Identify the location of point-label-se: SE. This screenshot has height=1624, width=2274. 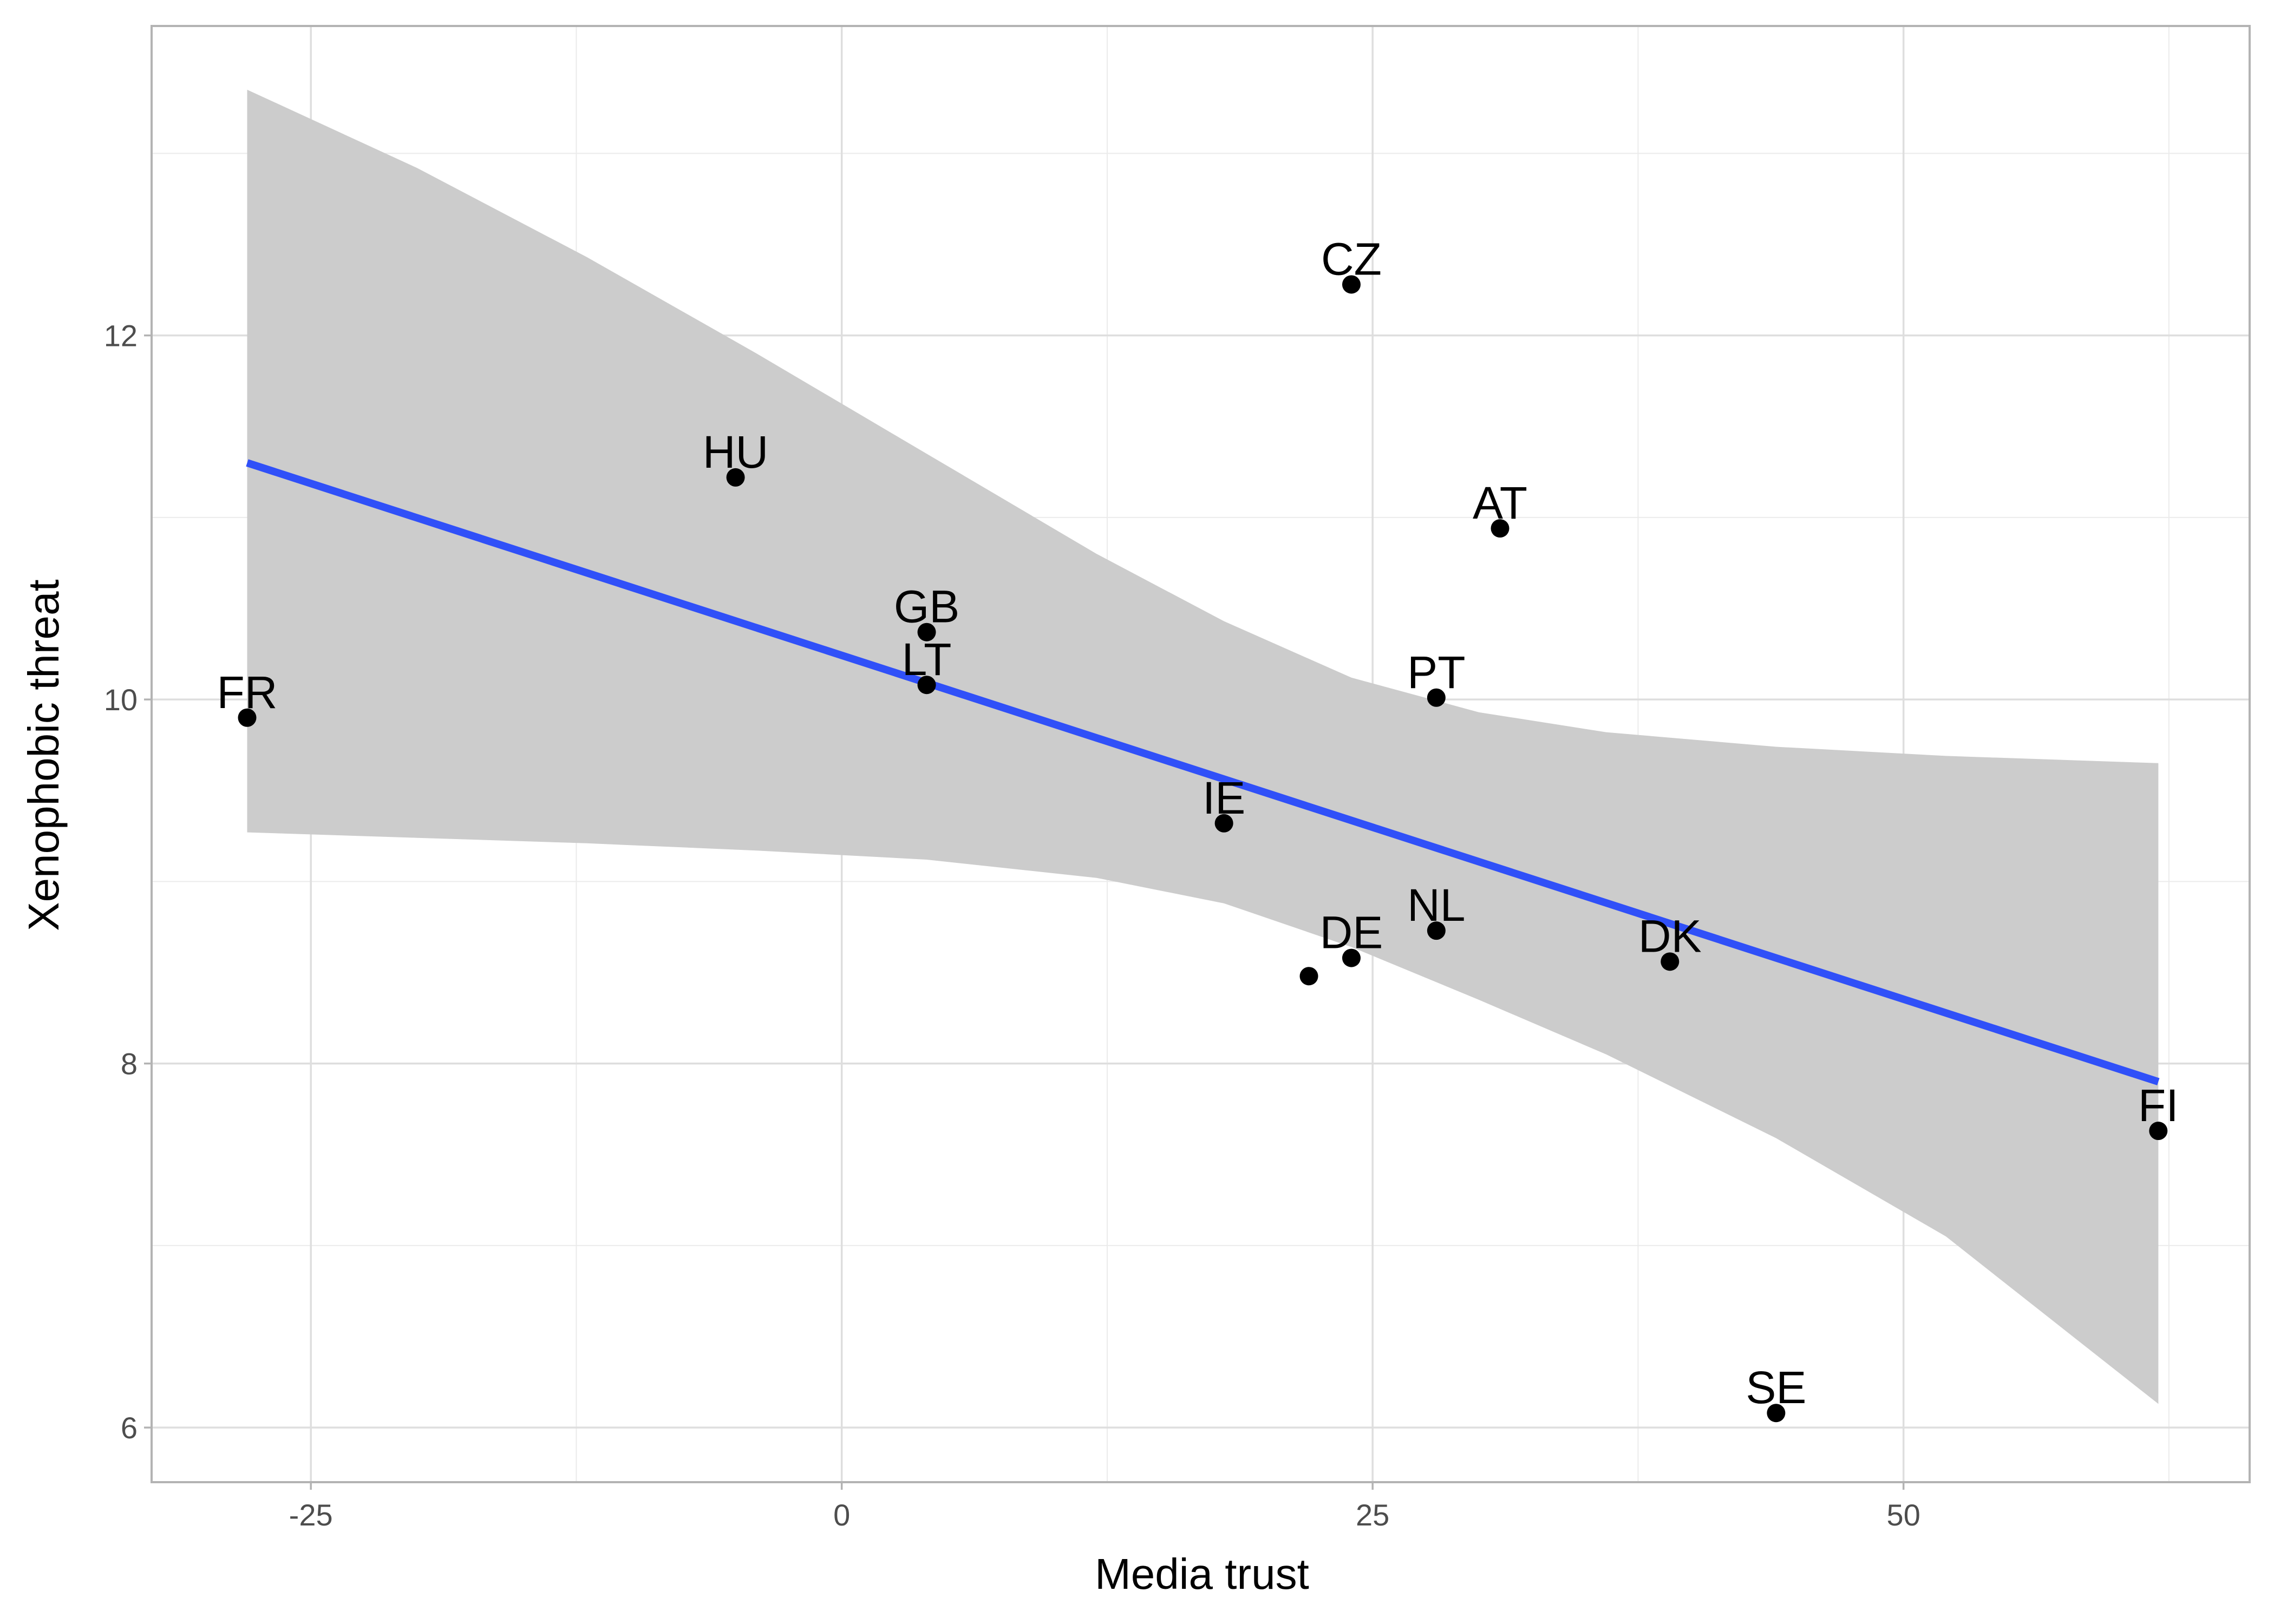
(1776, 1387).